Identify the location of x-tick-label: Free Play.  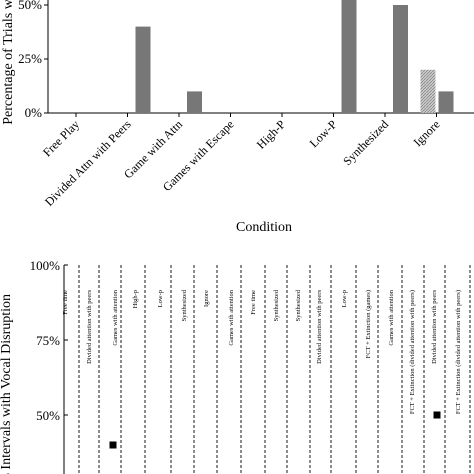
(61, 138).